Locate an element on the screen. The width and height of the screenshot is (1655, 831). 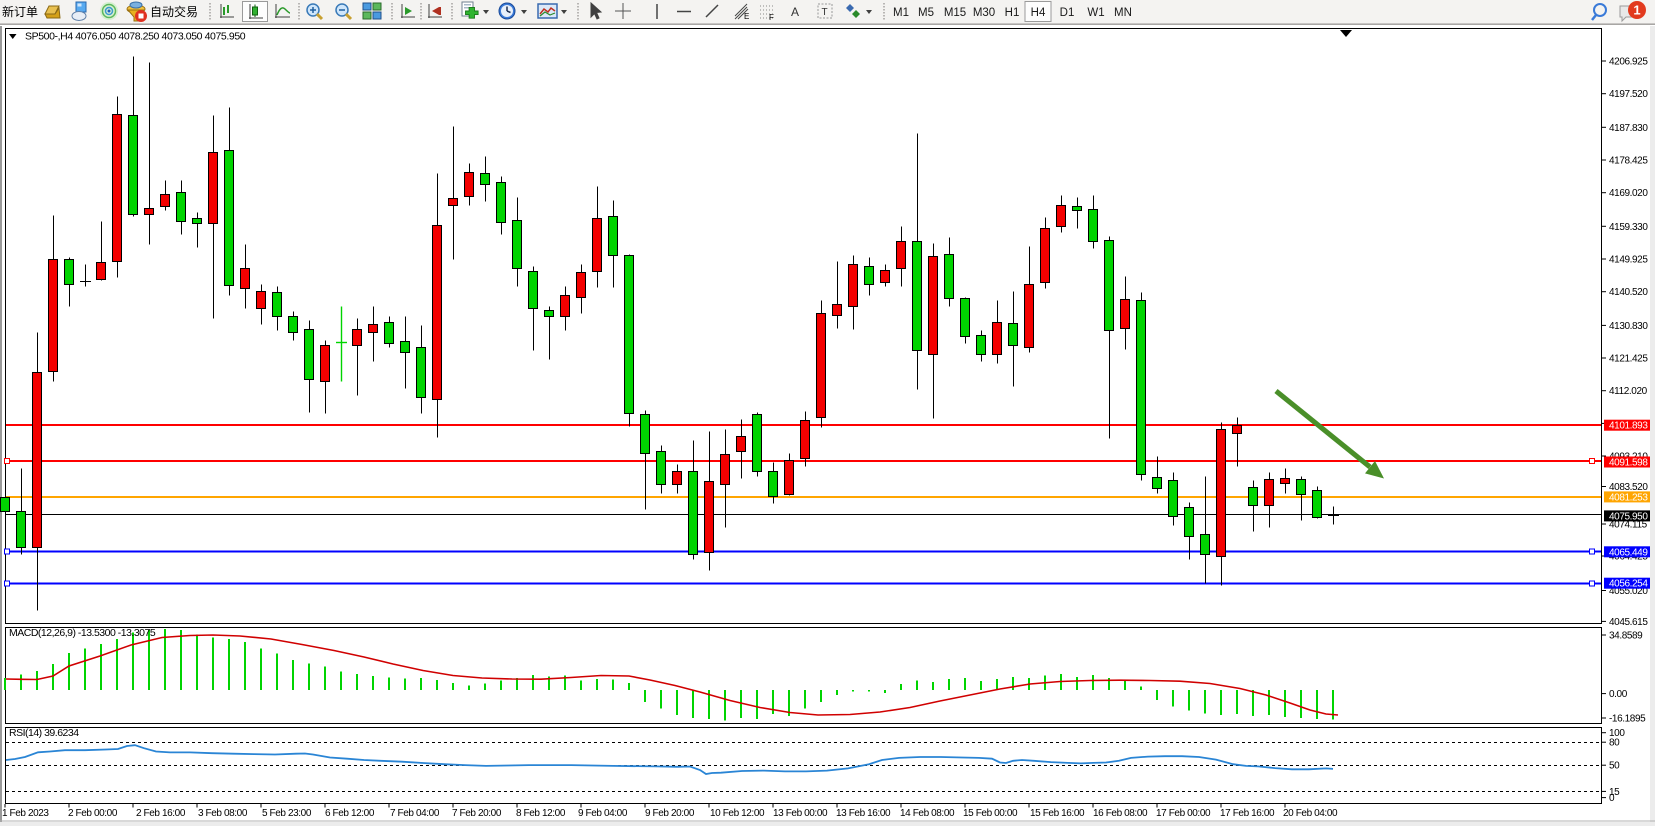
svg-text: 4065.449 is located at coordinates (1628, 552).